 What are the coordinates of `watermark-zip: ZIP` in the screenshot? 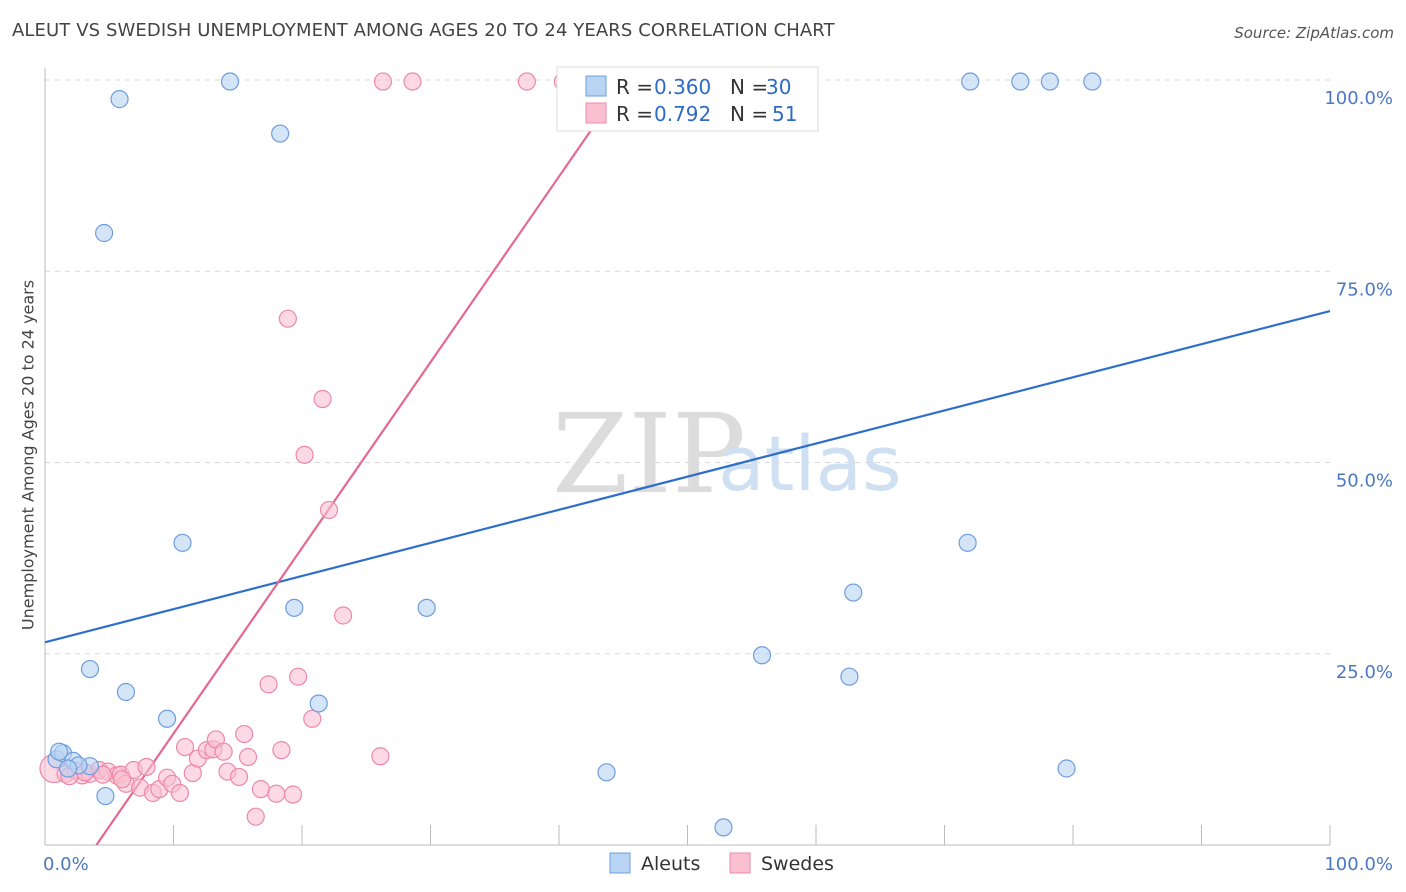 It's located at (649, 454).